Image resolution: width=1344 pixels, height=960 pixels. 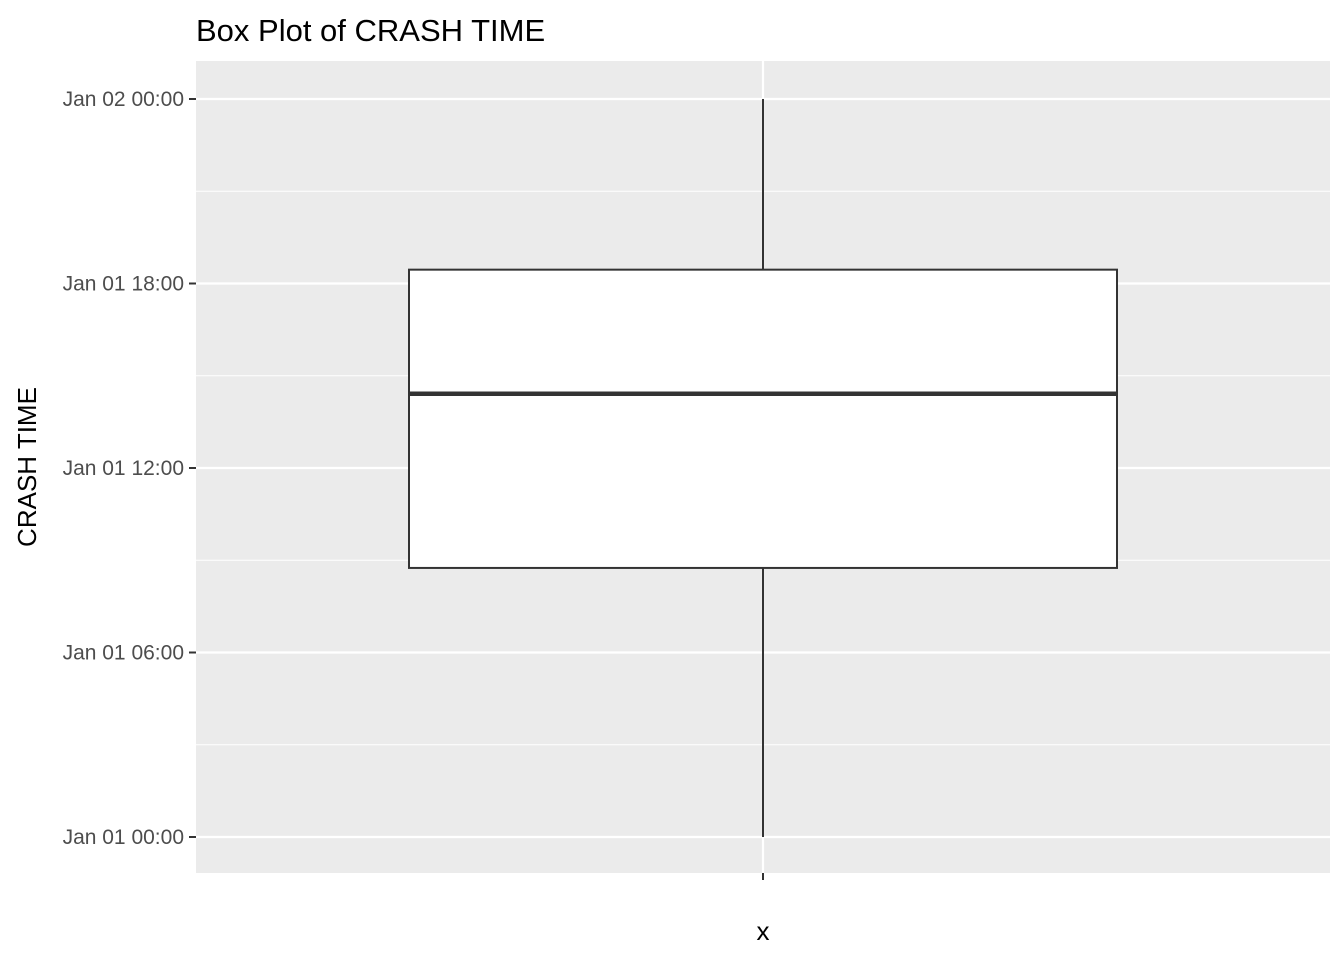 I want to click on y-tick-label: Jan 02 00:00, so click(x=123, y=99).